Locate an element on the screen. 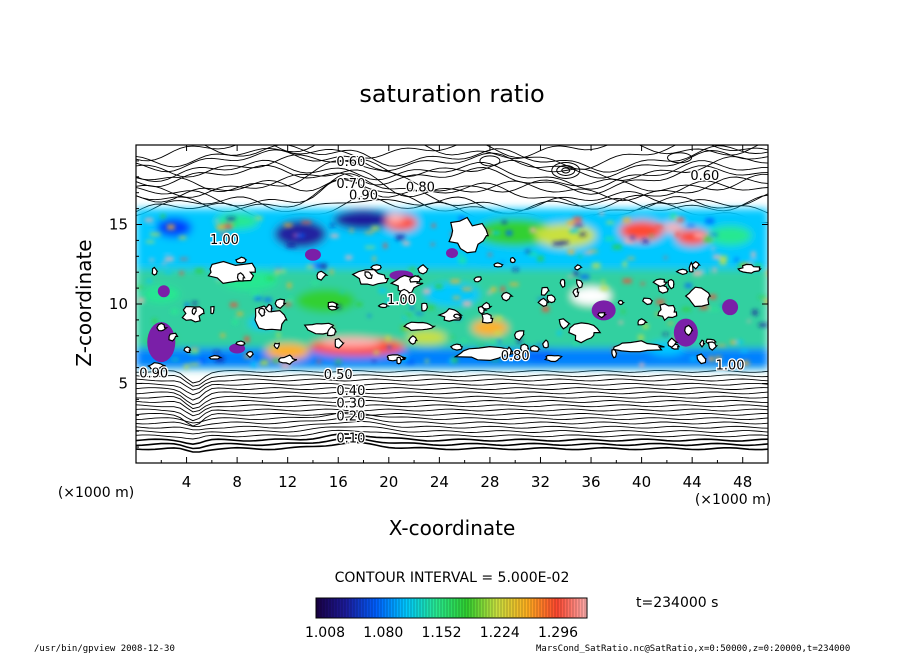 The width and height of the screenshot is (904, 654). contour-interval: CONTOUR INTERVAL = 5.000E-02 is located at coordinates (452, 578).